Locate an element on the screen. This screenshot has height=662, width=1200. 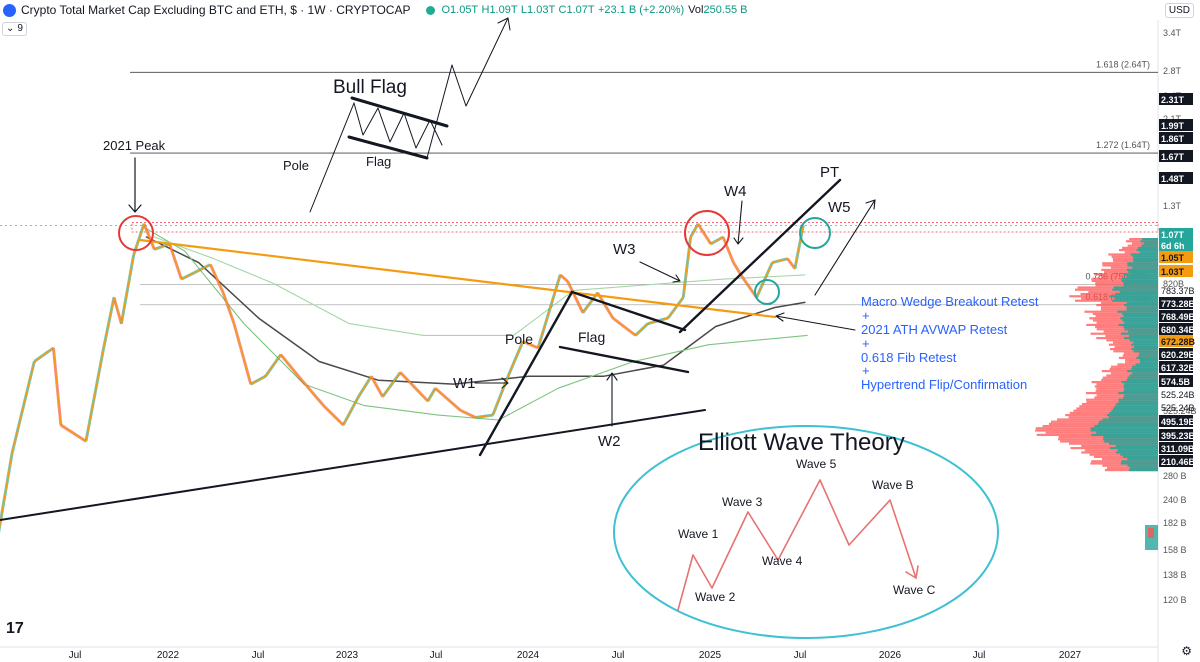
time-axis-tick: 2024 is located at coordinates (528, 655).